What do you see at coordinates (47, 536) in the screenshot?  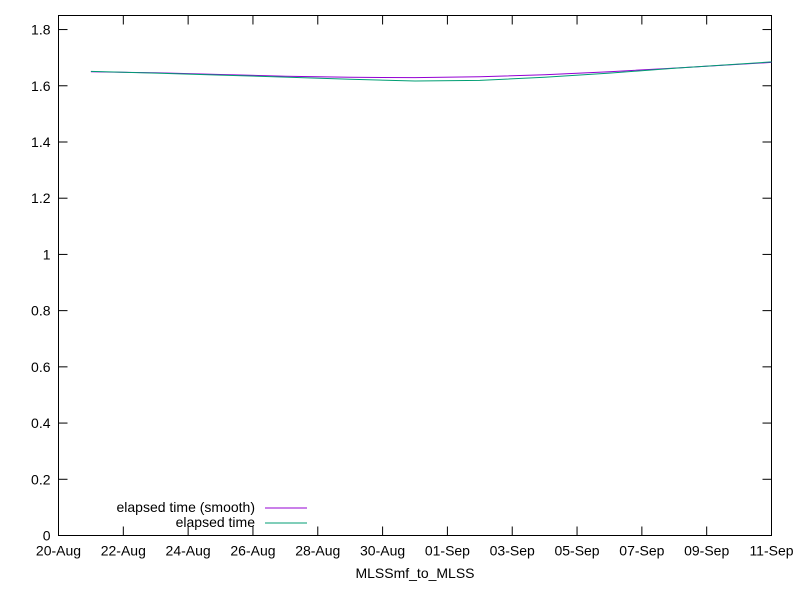 I see `y-tick-label: 0` at bounding box center [47, 536].